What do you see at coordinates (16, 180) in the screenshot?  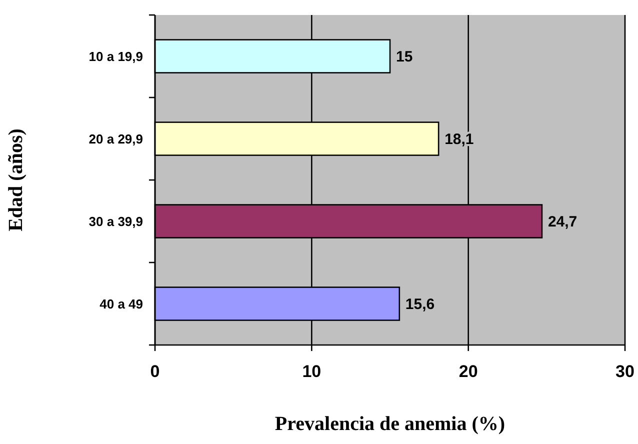 I see `y-axis-title: Edad (años)` at bounding box center [16, 180].